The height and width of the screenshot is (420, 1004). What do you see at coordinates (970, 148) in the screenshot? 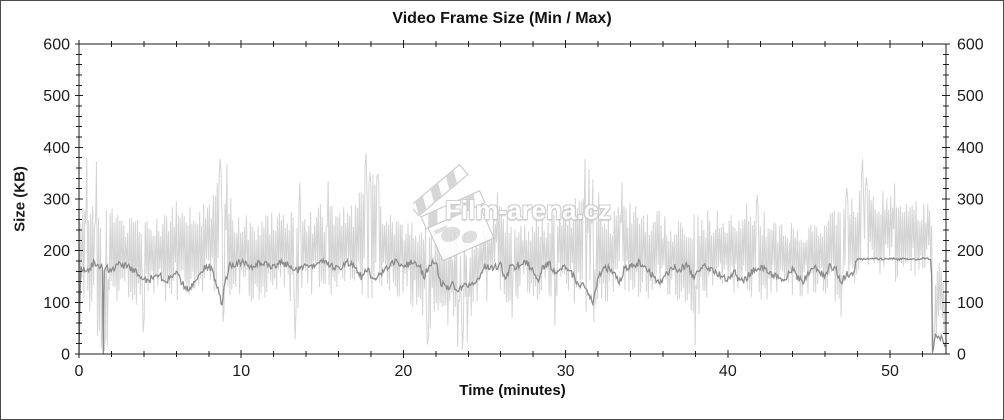
I see `y-tick-label-right: 400` at bounding box center [970, 148].